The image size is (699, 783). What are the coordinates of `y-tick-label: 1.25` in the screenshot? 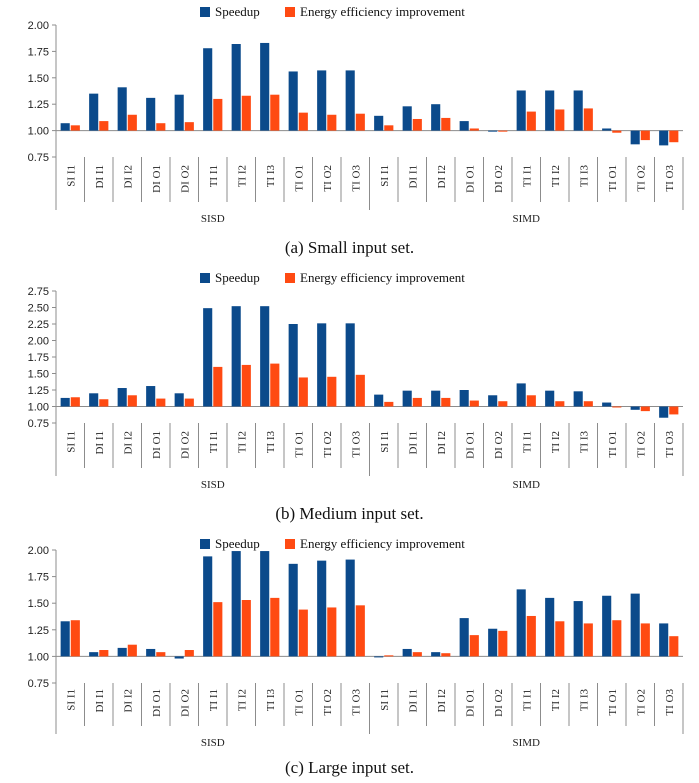 It's located at (38, 105).